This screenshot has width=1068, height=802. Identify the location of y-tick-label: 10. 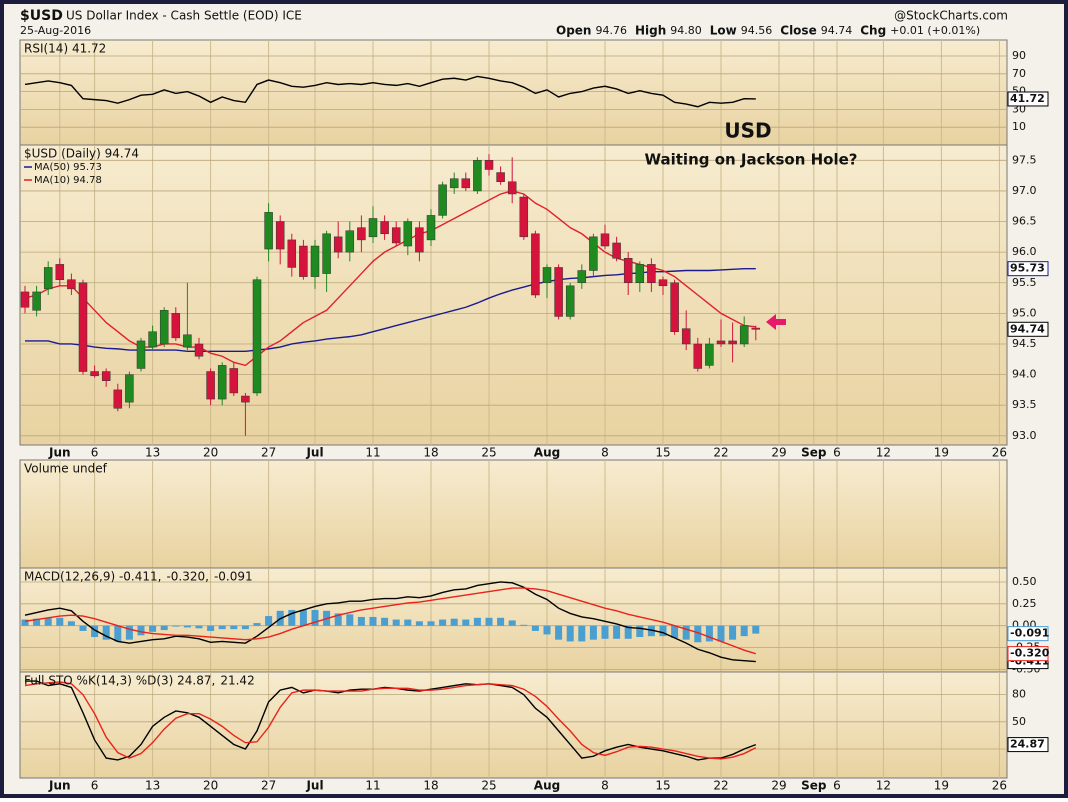
(1019, 126).